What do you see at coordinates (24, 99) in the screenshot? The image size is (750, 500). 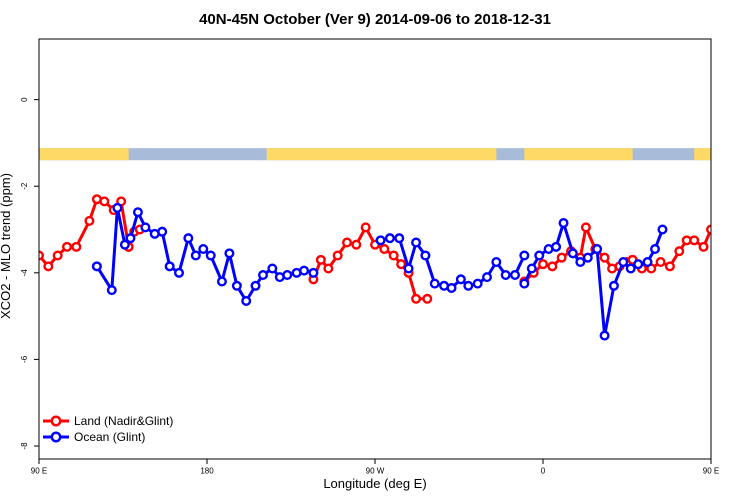 I see `y-tick-label-0: 0` at bounding box center [24, 99].